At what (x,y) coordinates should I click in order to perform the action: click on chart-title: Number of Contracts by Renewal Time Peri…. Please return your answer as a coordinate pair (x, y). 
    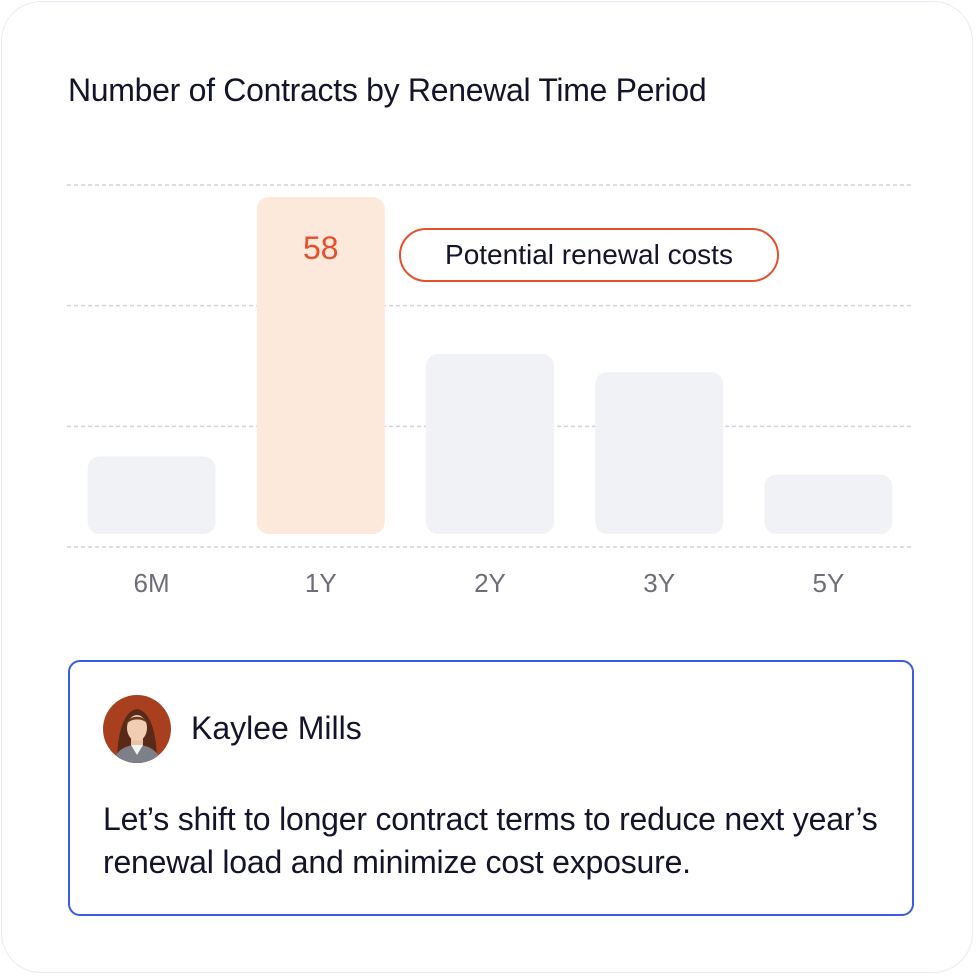
    Looking at the image, I should click on (387, 90).